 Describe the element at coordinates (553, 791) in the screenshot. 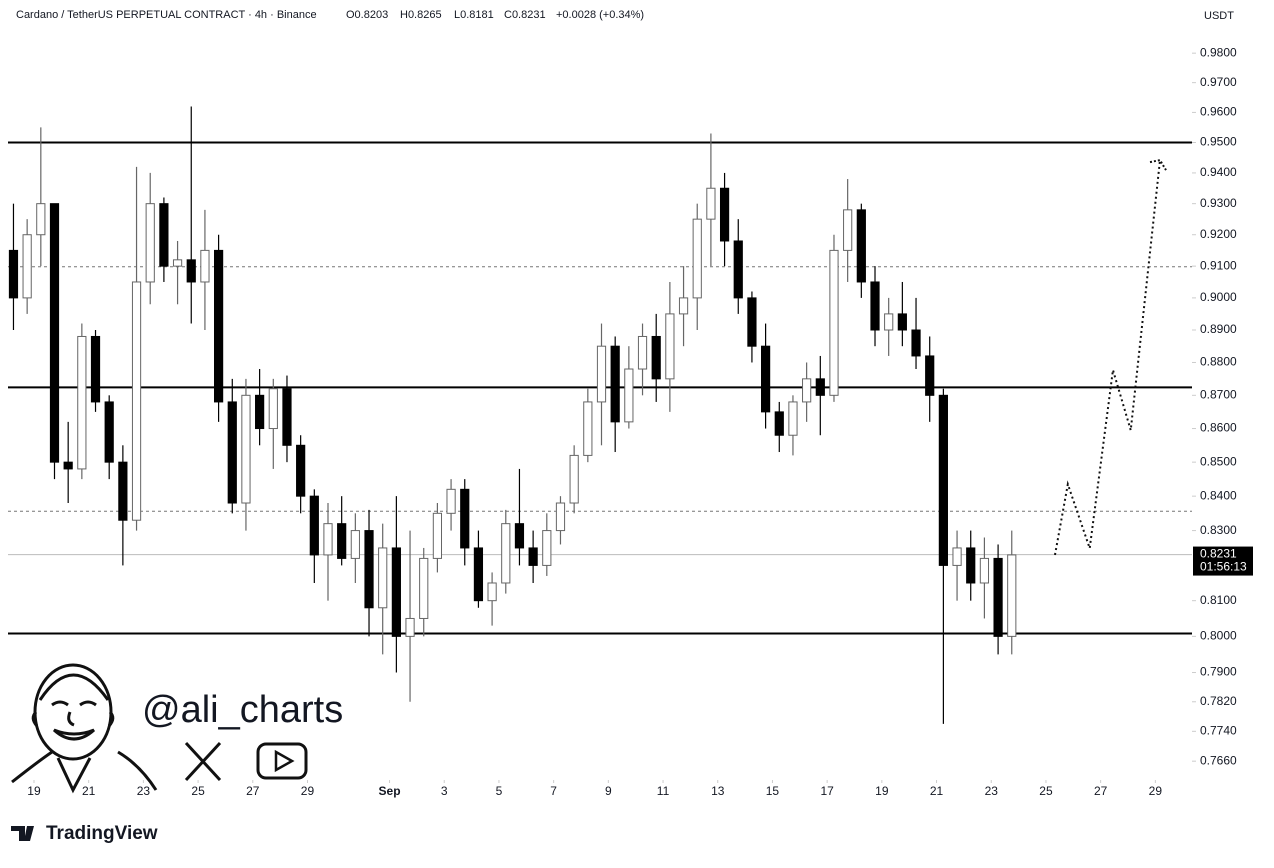

I see `x-tick-label: 7` at that location.